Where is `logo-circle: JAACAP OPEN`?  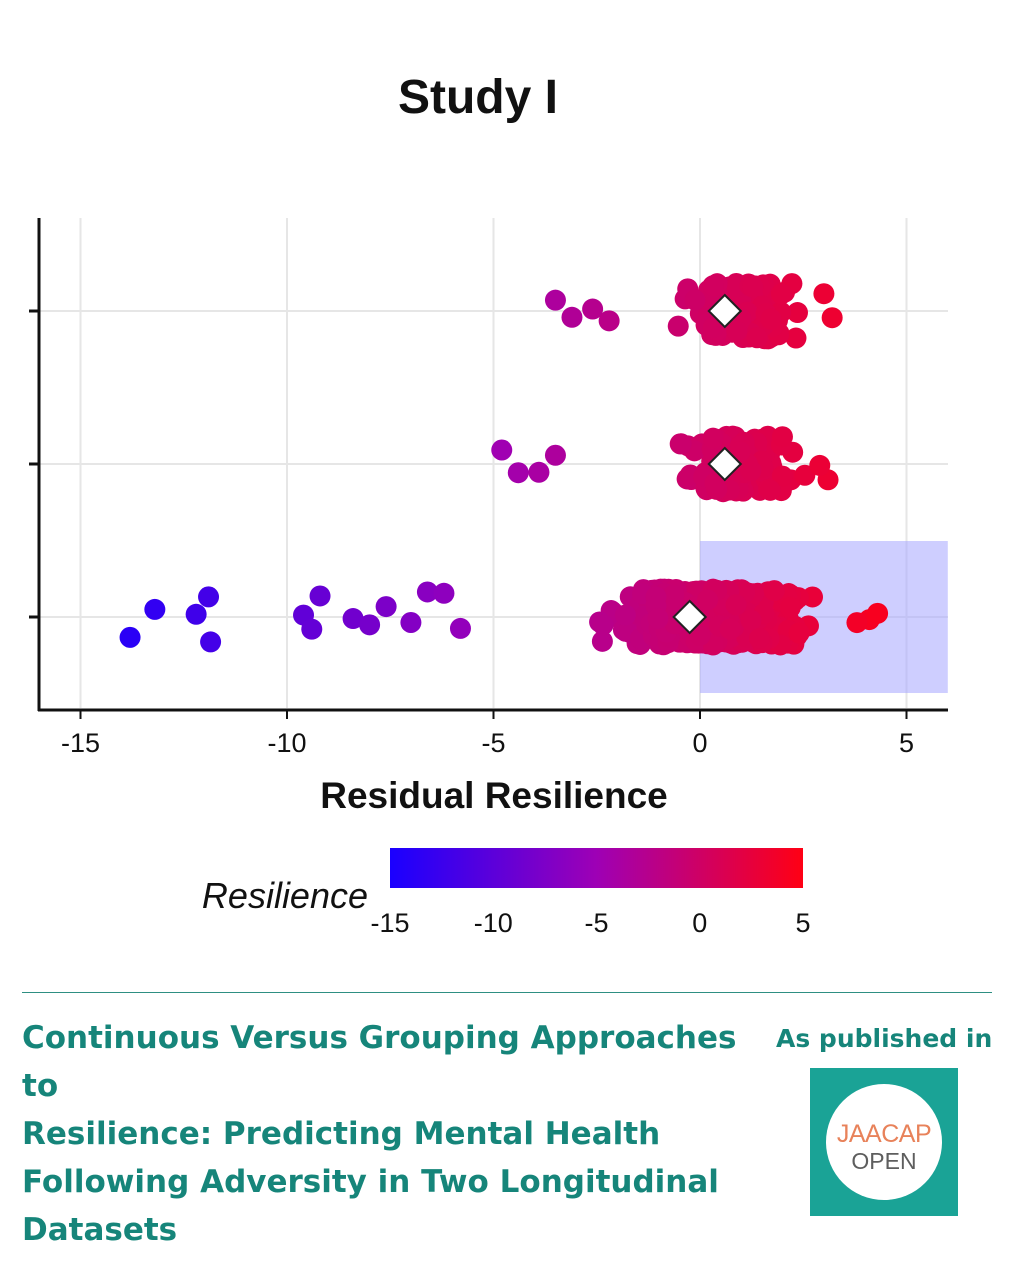 logo-circle: JAACAP OPEN is located at coordinates (884, 1142).